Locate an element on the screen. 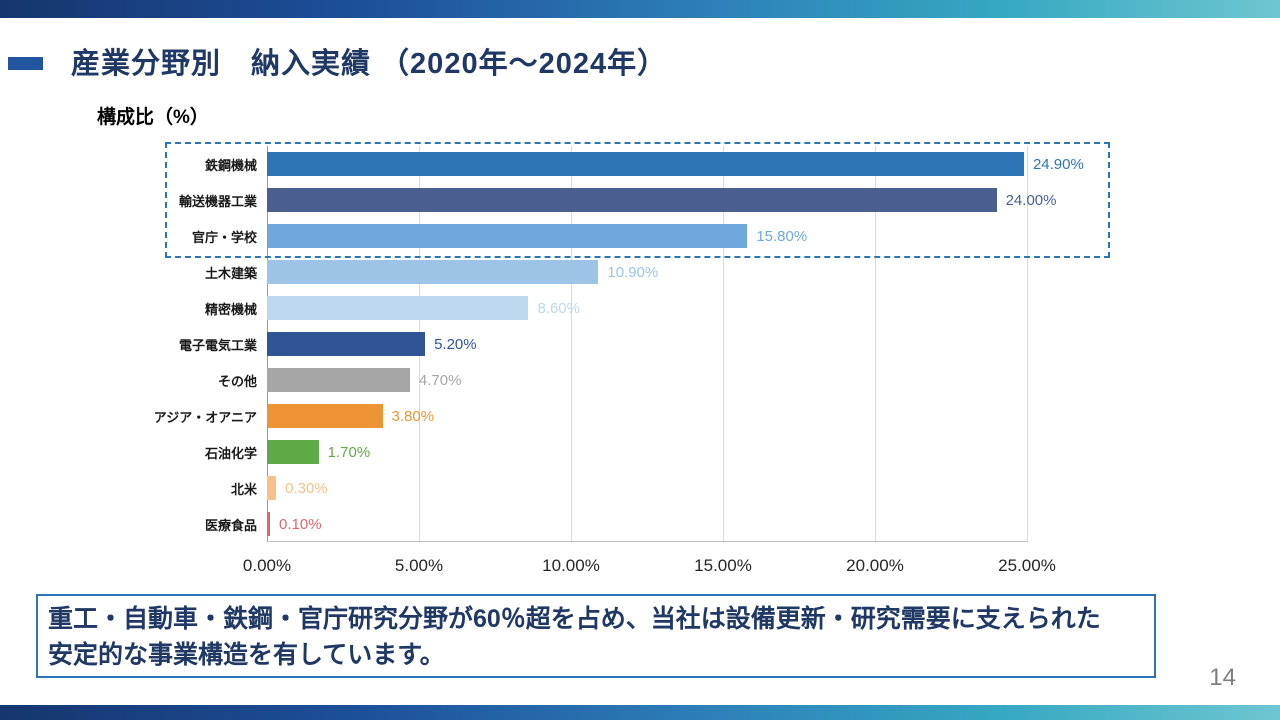 Image resolution: width=1280 pixels, height=720 pixels. x-axis-ticks: 0.00% 5.00% 10.00% 15.00% 20.00% 25.00% is located at coordinates (649, 559).